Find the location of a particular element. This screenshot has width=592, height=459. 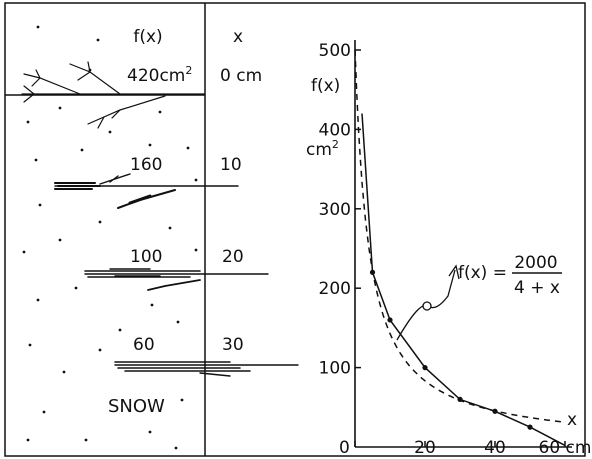

row-2-fx: 100 is located at coordinates (146, 257).